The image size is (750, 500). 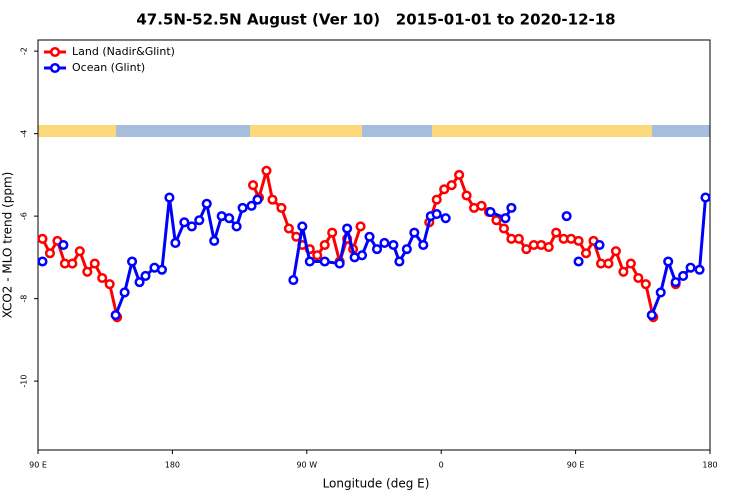 What do you see at coordinates (123, 51) in the screenshot?
I see `legend-label: Land (Nadir&Glint)` at bounding box center [123, 51].